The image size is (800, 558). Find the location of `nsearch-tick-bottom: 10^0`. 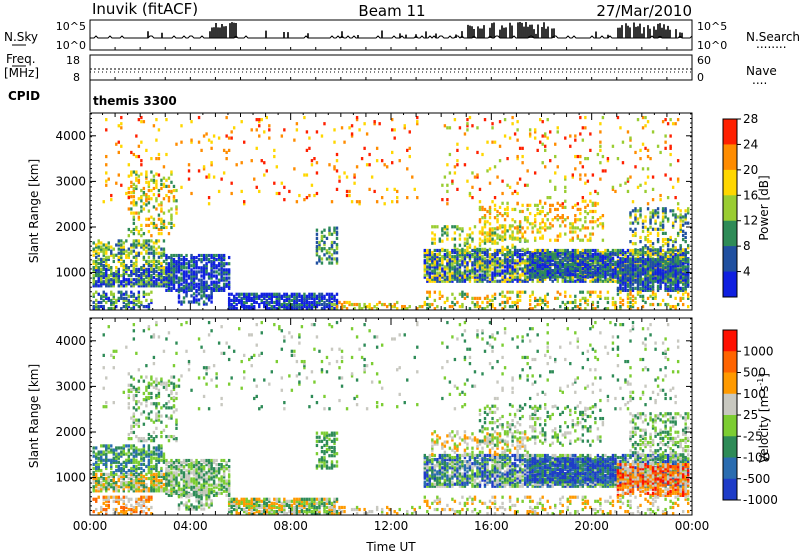

nsearch-tick-bottom: 10^0 is located at coordinates (712, 45).